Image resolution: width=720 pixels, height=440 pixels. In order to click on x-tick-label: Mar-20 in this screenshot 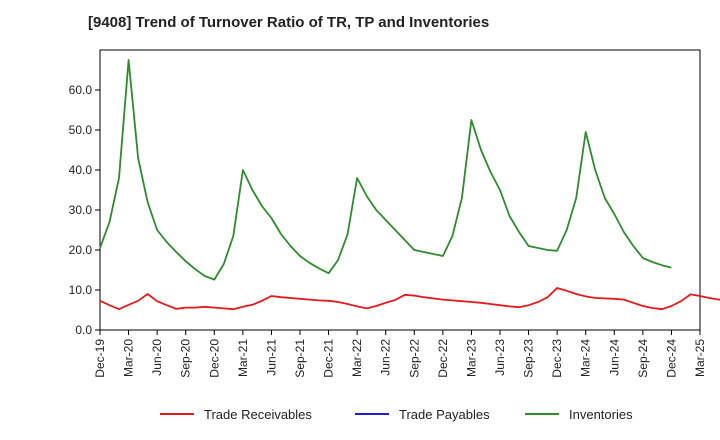, I will do `click(129, 358)`.